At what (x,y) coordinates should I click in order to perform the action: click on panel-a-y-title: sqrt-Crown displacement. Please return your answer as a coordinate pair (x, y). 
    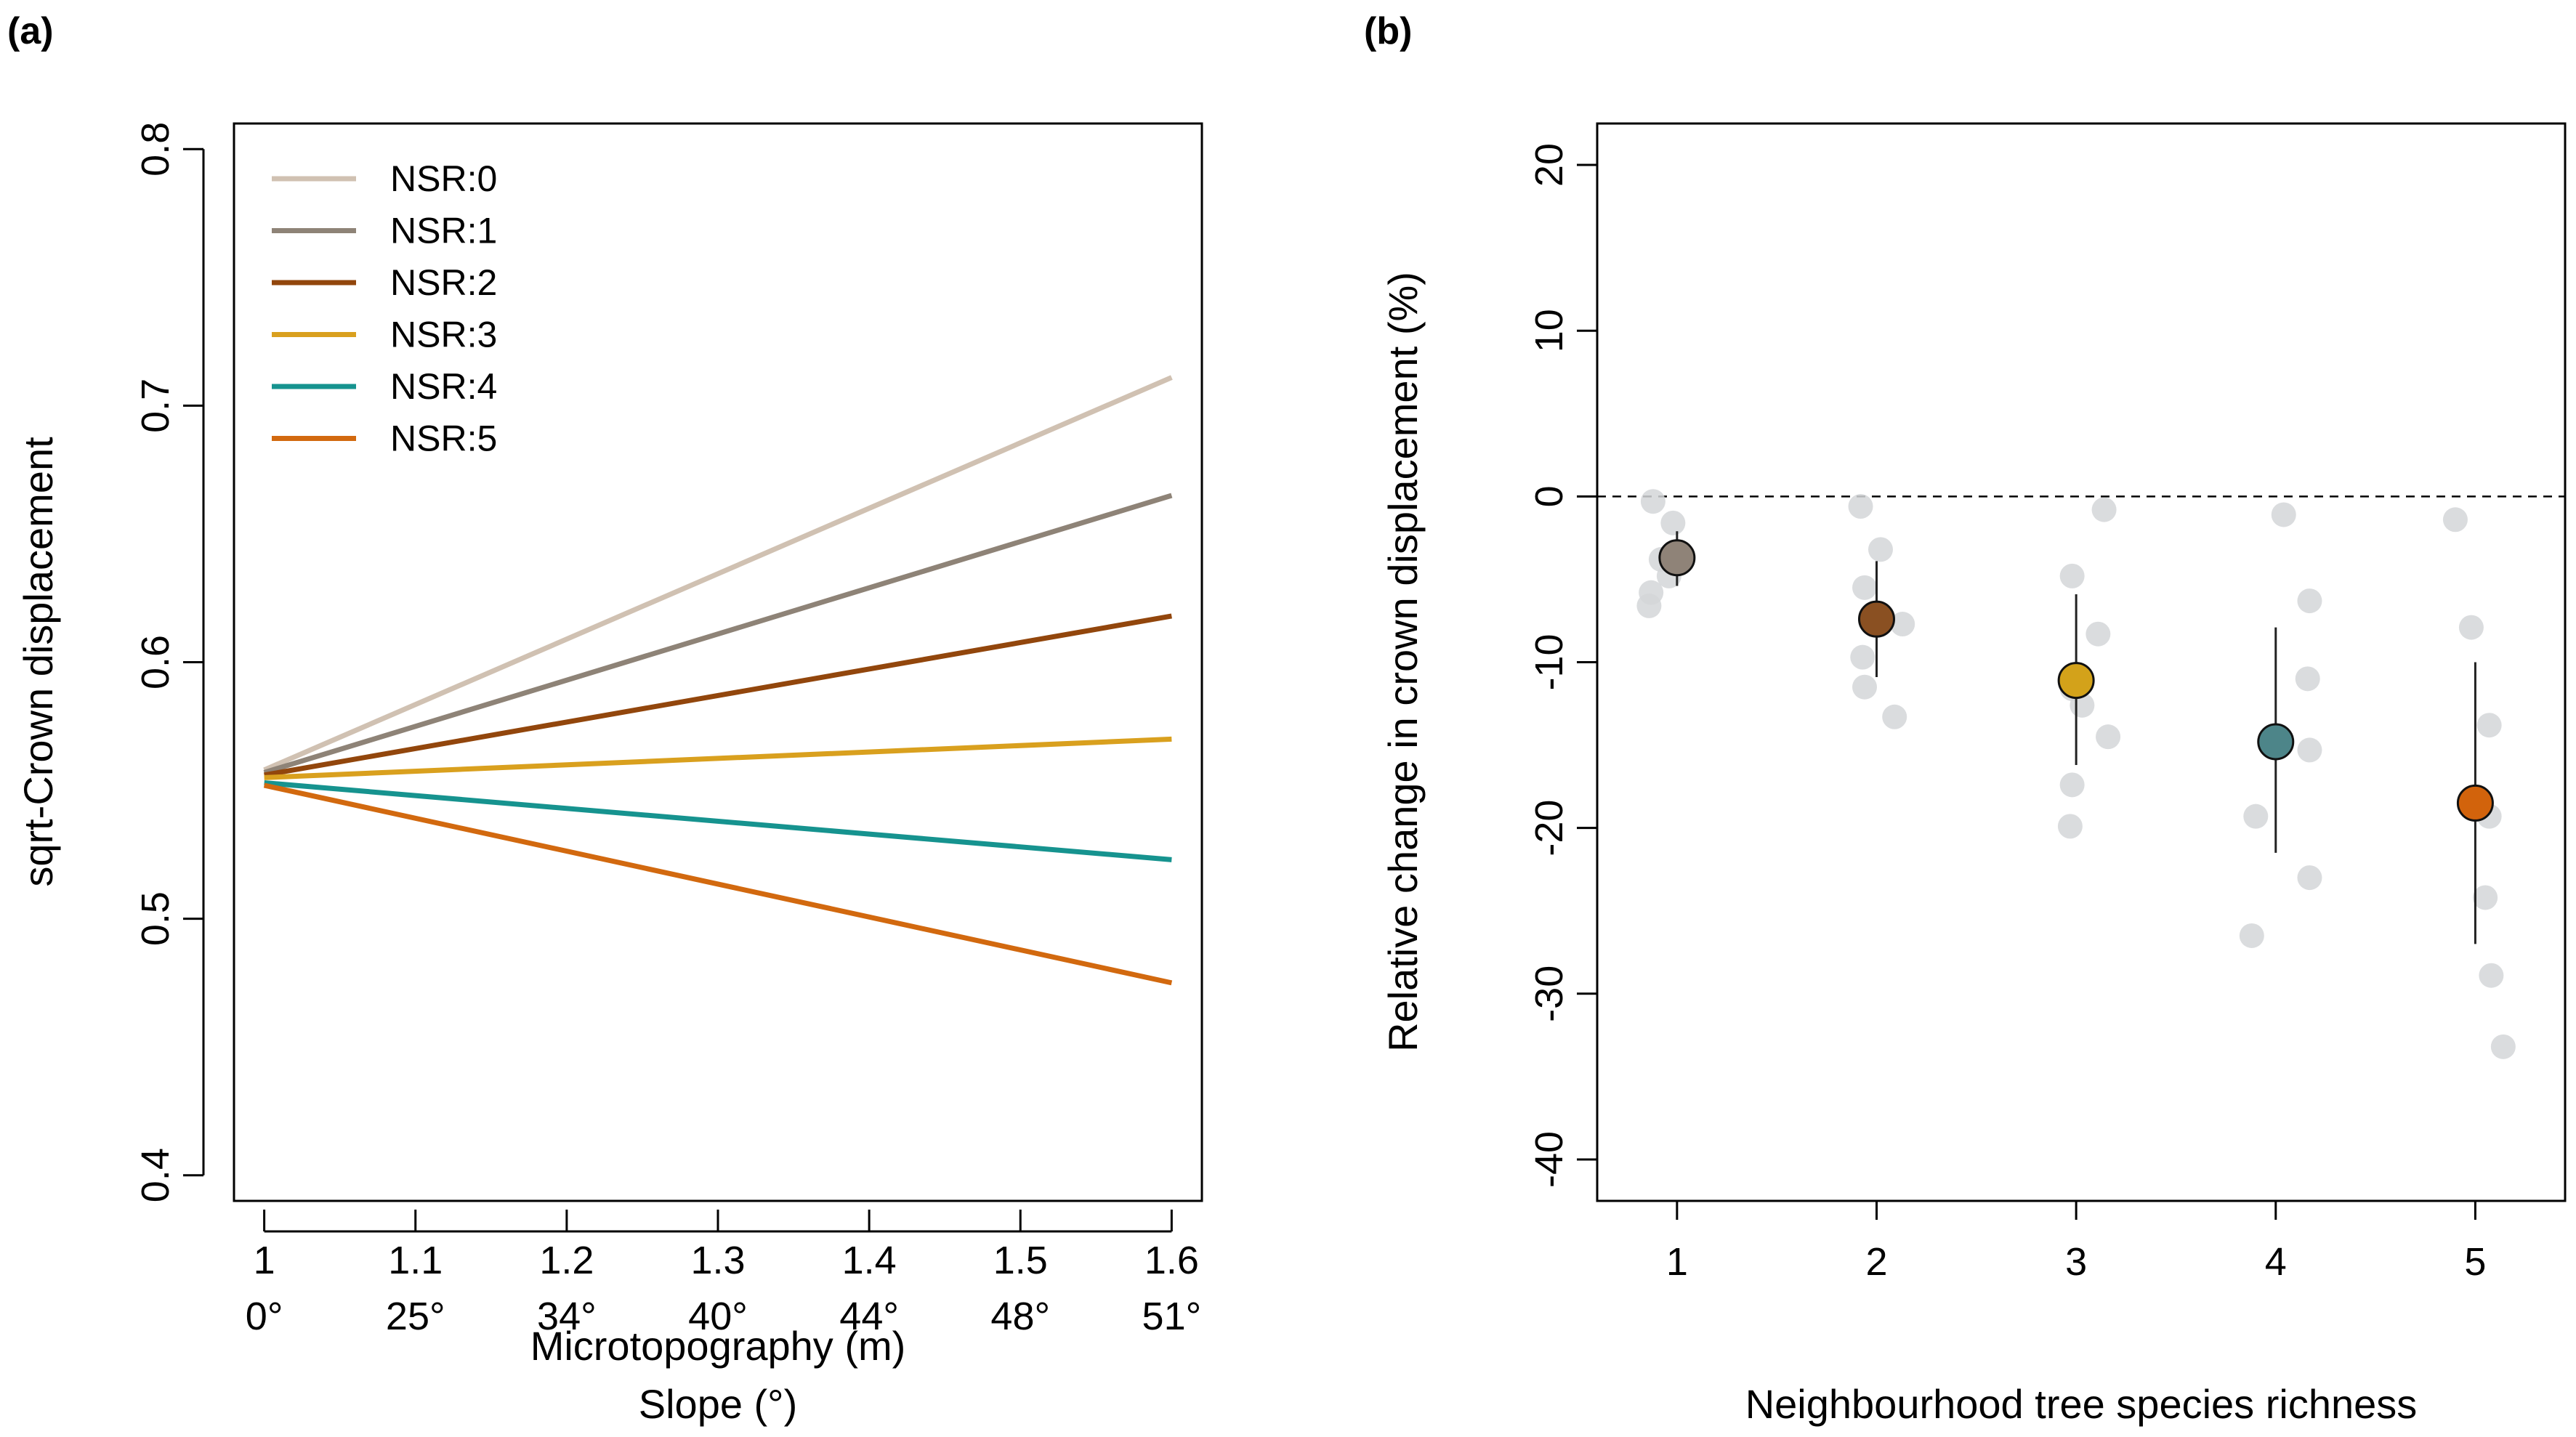
    Looking at the image, I should click on (38, 662).